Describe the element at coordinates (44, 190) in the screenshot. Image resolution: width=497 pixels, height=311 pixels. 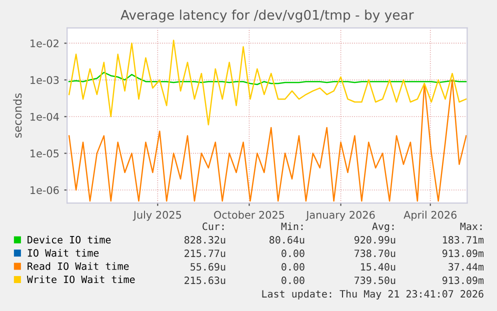
I see `y-tick-label: 1e-06` at that location.